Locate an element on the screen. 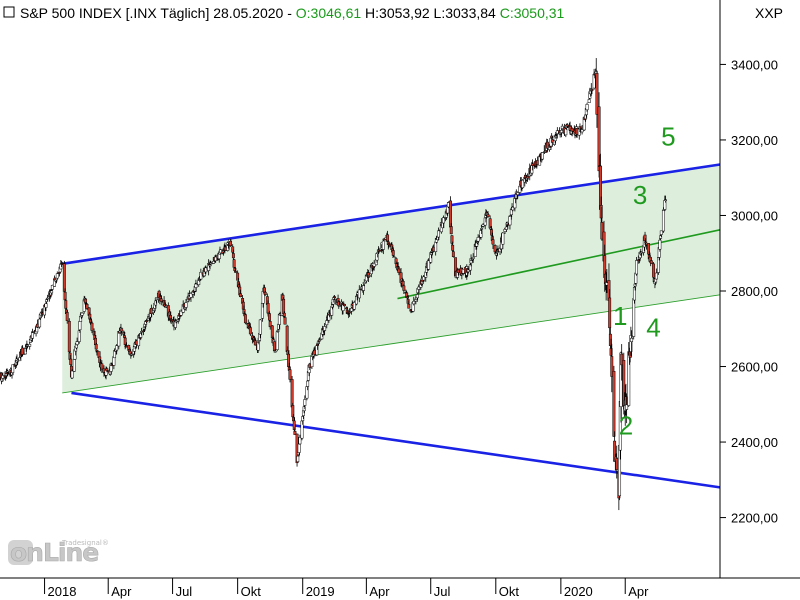 The height and width of the screenshot is (600, 800). watermark-brand: onLine is located at coordinates (54, 552).